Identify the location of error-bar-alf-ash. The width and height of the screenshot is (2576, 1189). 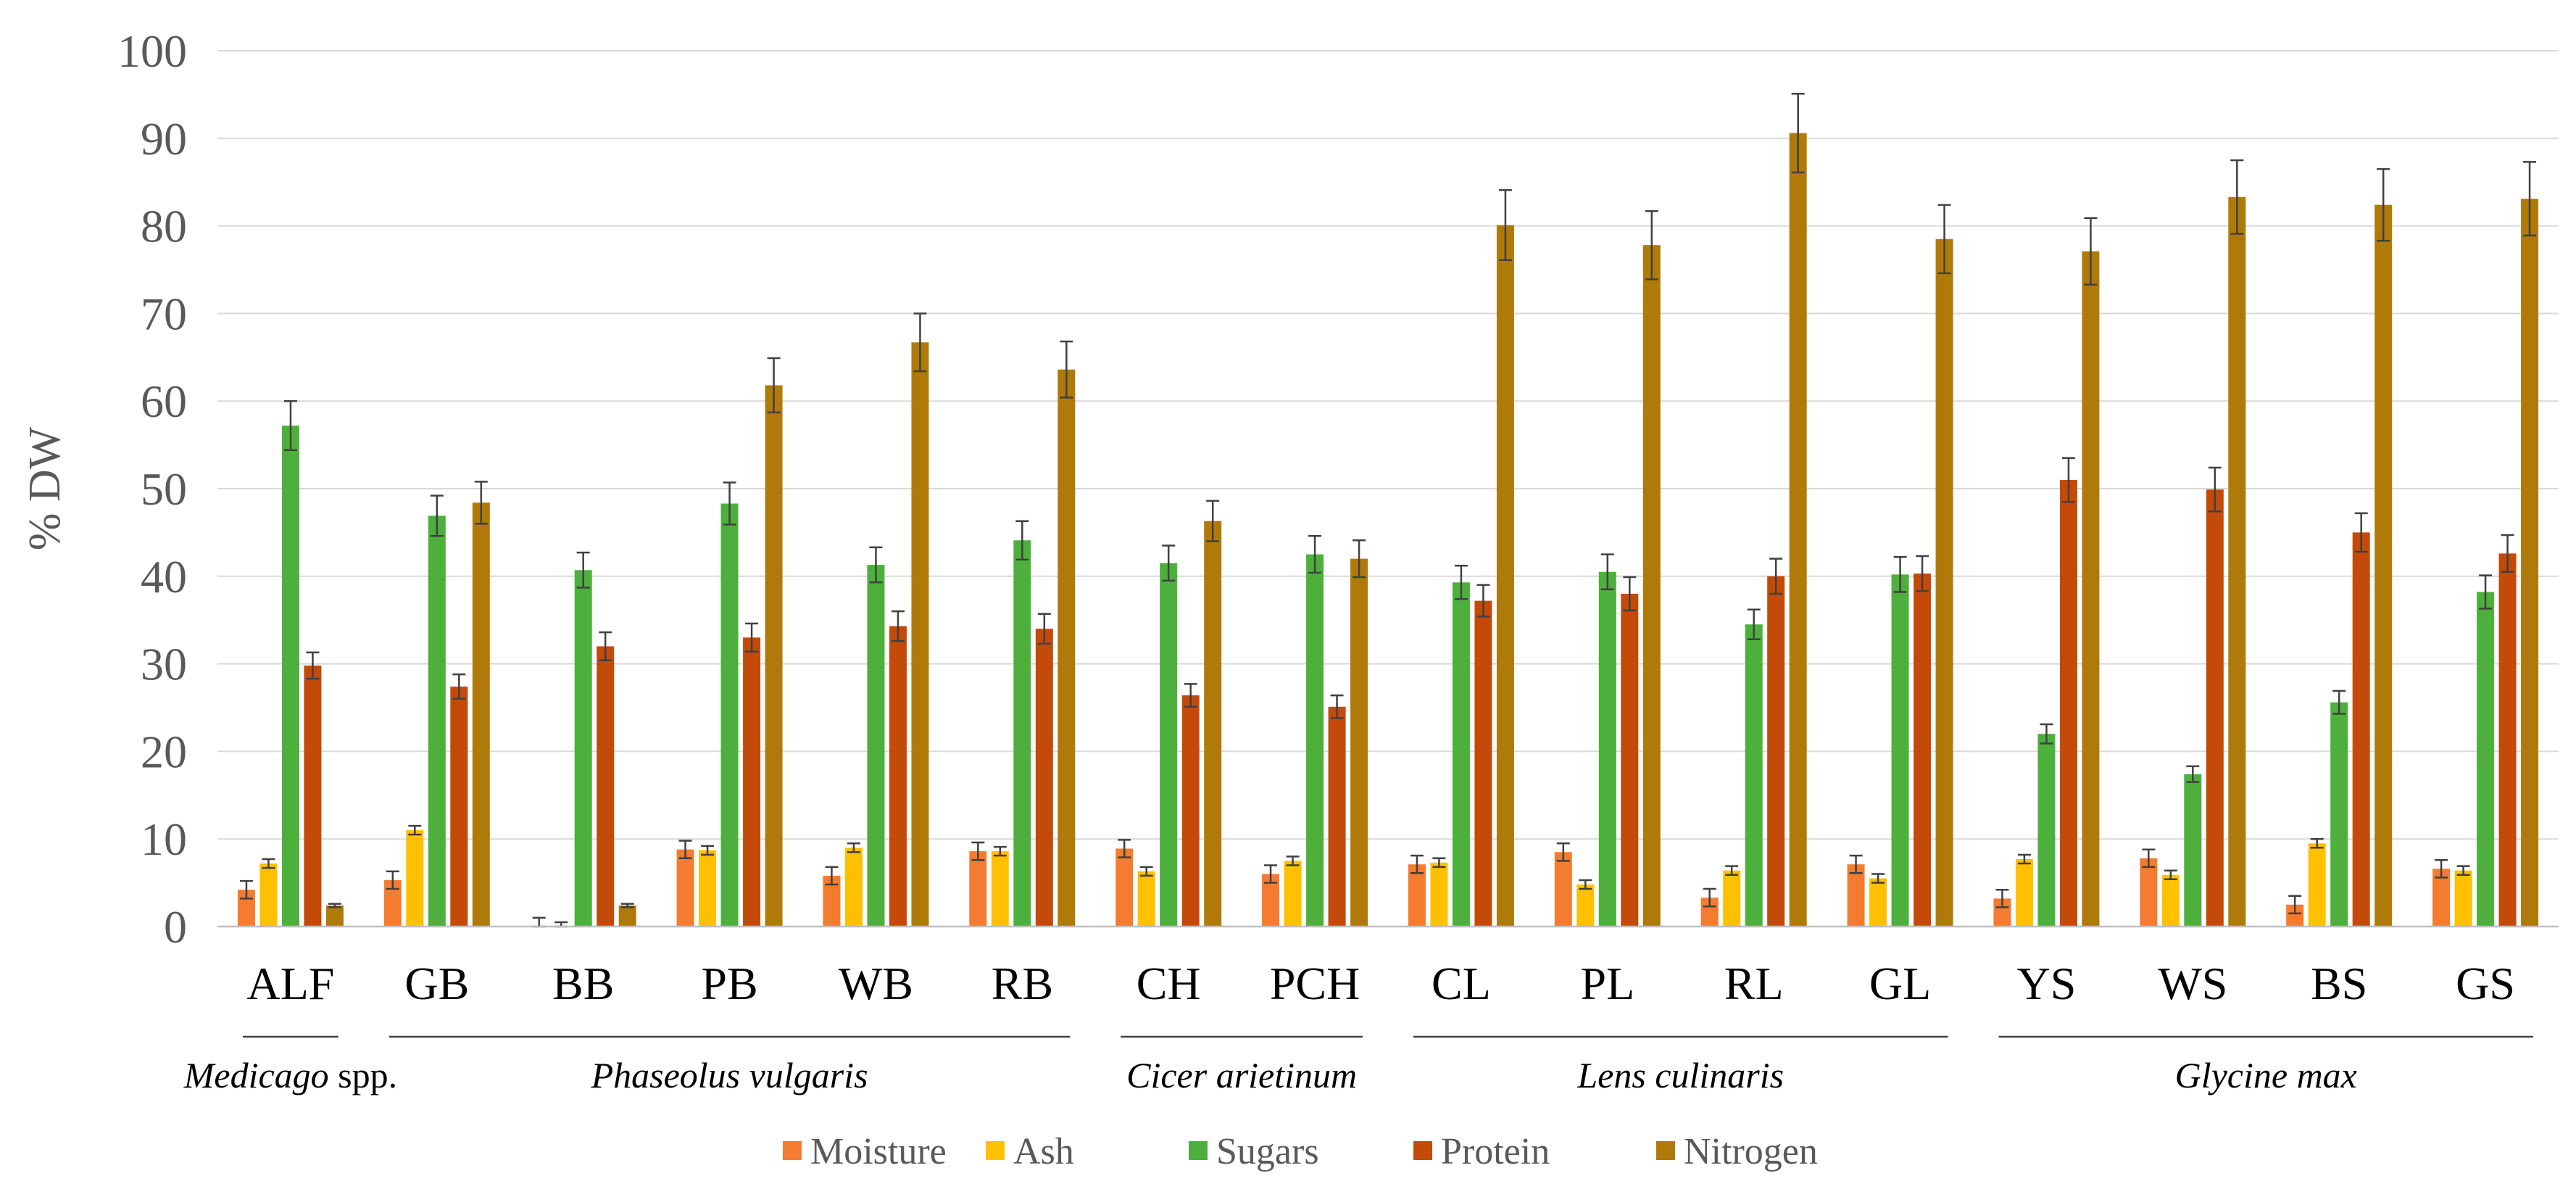
(268, 863).